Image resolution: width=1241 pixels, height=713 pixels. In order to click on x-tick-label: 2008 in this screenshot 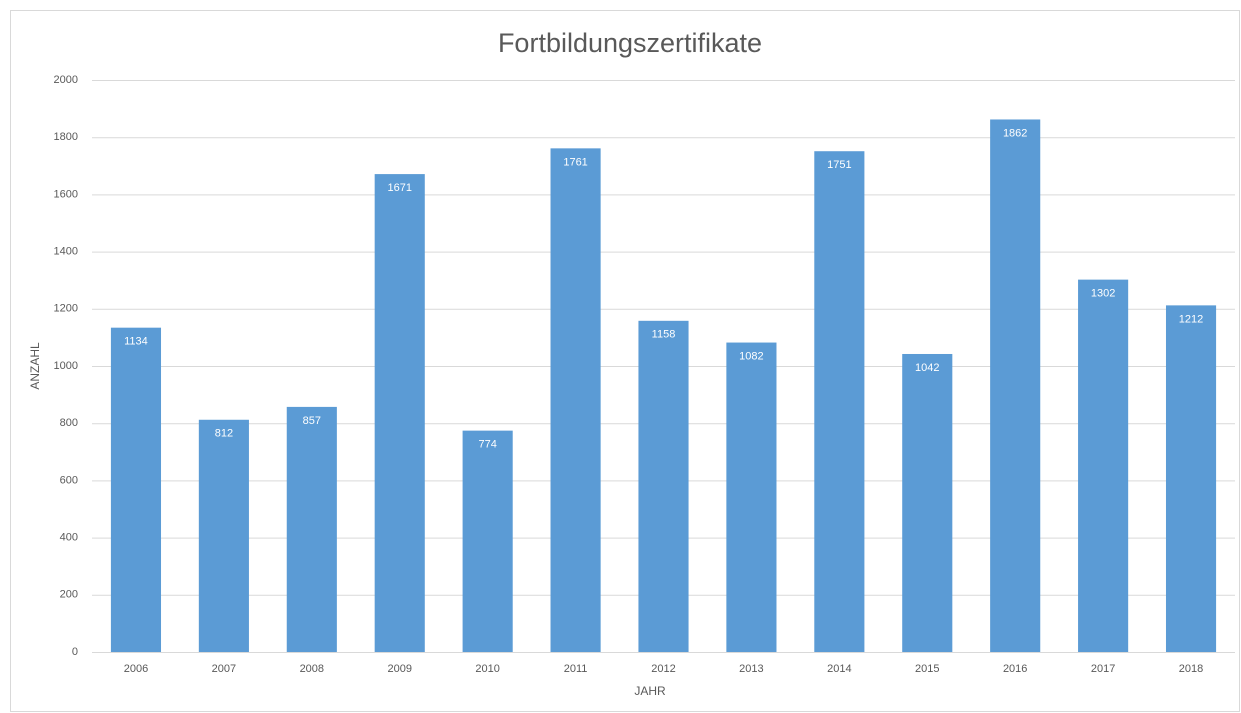, I will do `click(312, 669)`.